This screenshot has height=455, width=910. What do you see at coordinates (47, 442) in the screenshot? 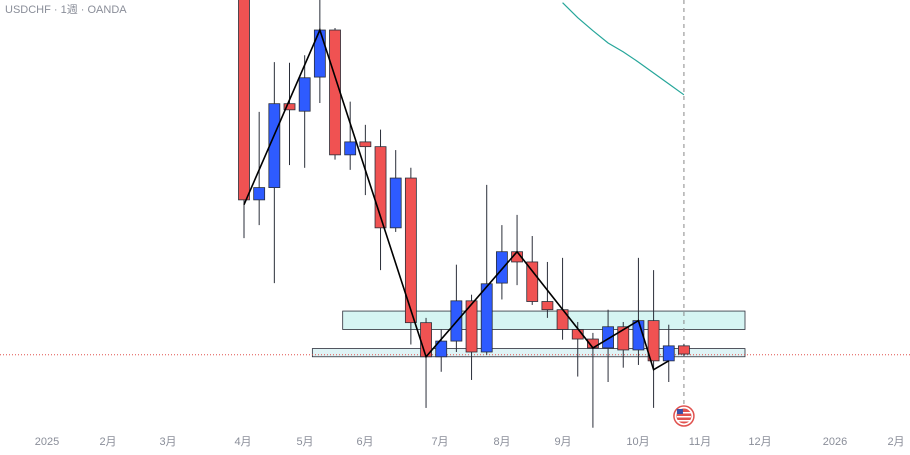
I see `time-axis-label: 2025` at bounding box center [47, 442].